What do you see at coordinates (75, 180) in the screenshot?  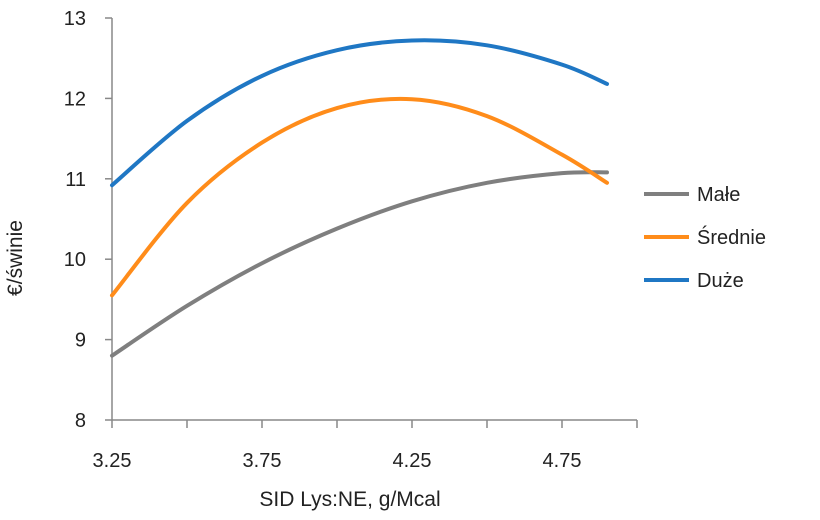 I see `y-tick-label: 11` at bounding box center [75, 180].